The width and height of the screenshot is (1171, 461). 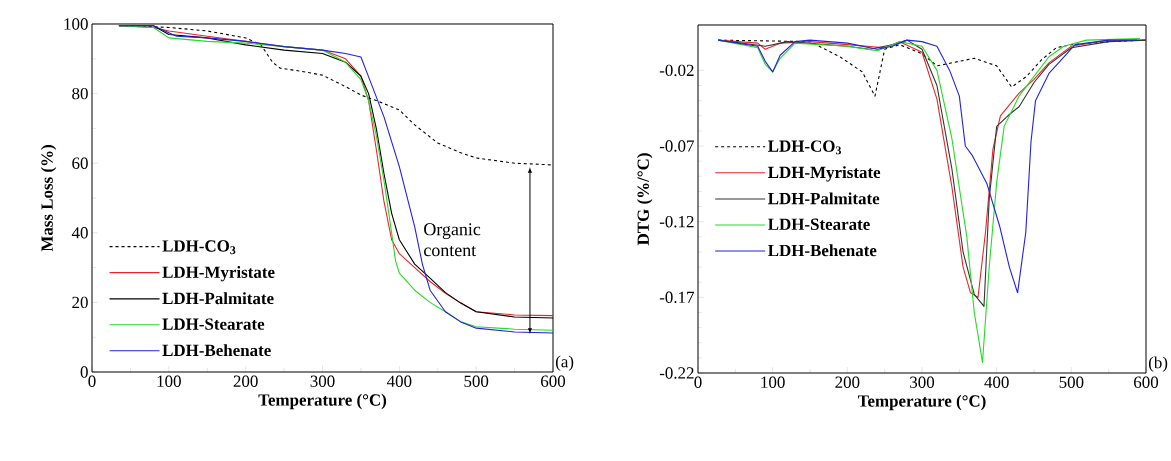 I want to click on y-axis-title: Mass Loss (%), so click(x=48, y=198).